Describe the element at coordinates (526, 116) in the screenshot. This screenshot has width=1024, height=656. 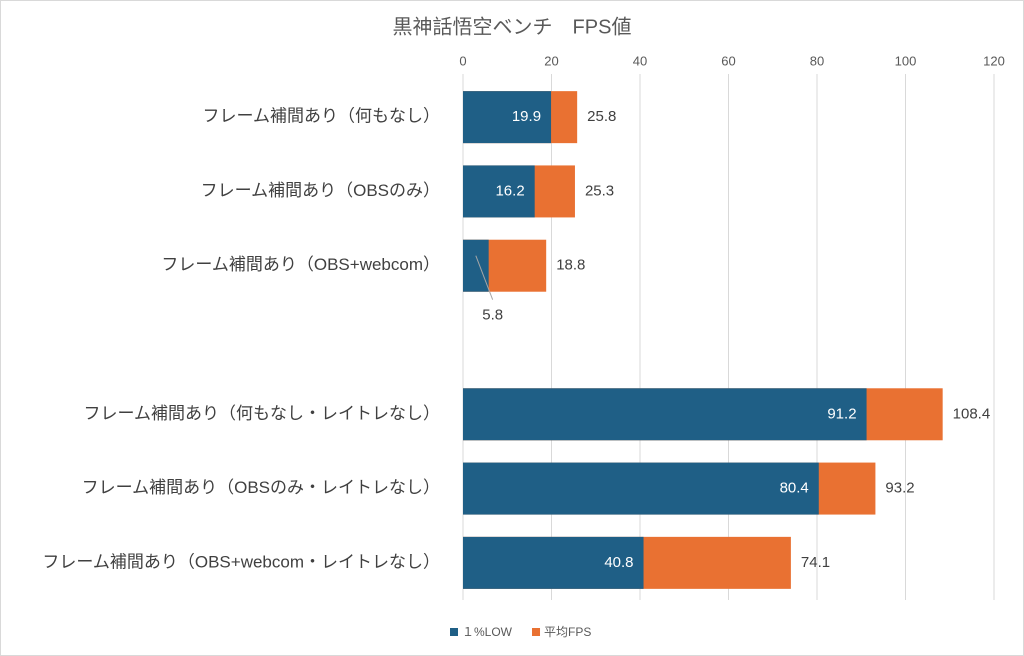
I see `data-label: 19.9` at that location.